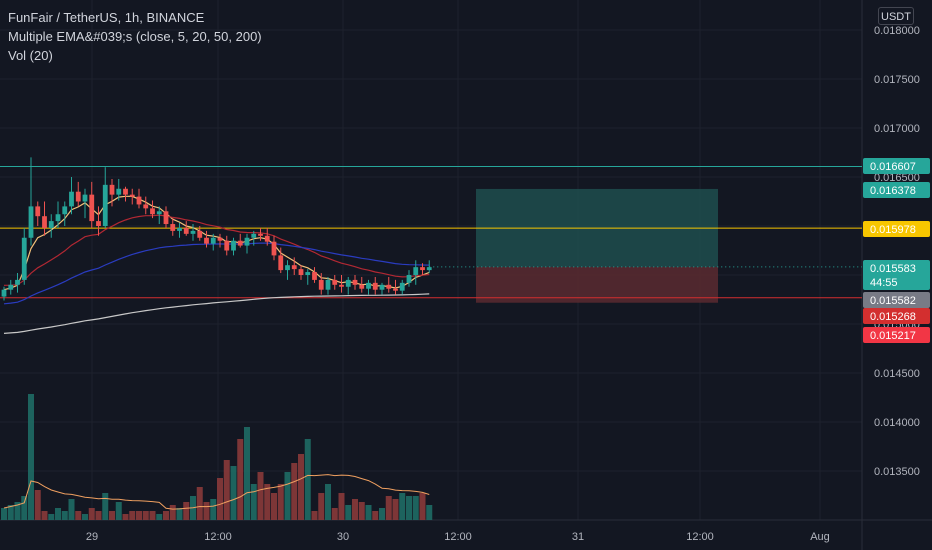 The image size is (932, 550). I want to click on volume-indicator-label: Vol (20), so click(30, 55).